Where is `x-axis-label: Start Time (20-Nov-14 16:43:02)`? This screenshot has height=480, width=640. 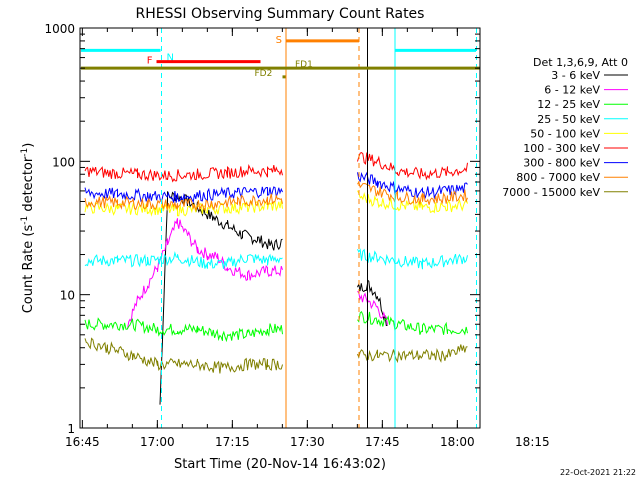 x-axis-label: Start Time (20-Nov-14 16:43:02) is located at coordinates (280, 464).